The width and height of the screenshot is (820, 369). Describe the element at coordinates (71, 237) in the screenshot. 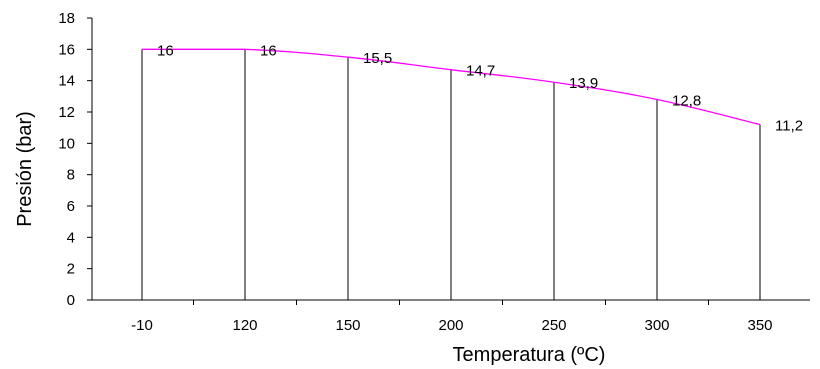

I see `y-tick-label: 4` at that location.